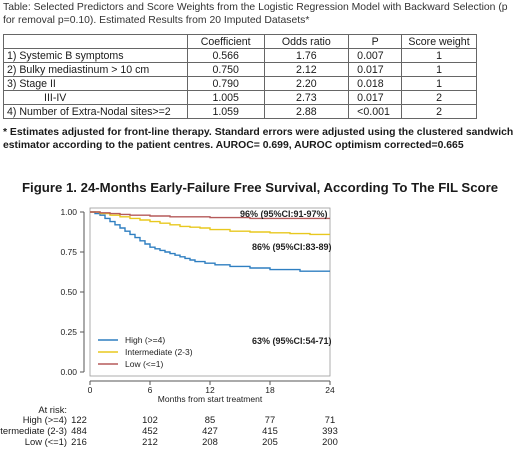 The width and height of the screenshot is (520, 451). Describe the element at coordinates (79, 441) in the screenshot. I see `at-risk-count: 216` at that location.